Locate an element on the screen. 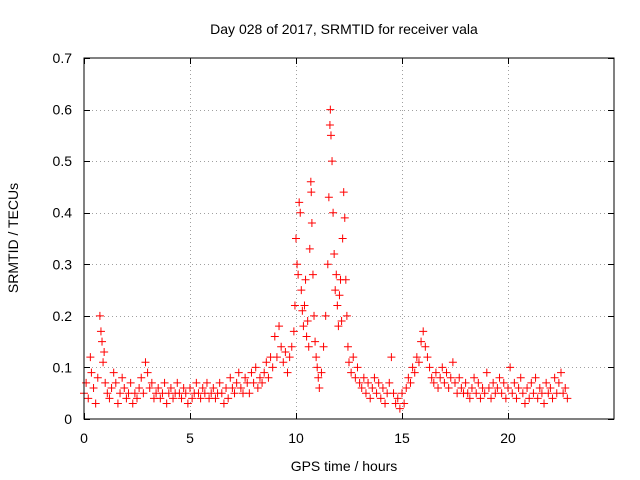 This screenshot has width=640, height=480. x-tick-label: 15 is located at coordinates (402, 438).